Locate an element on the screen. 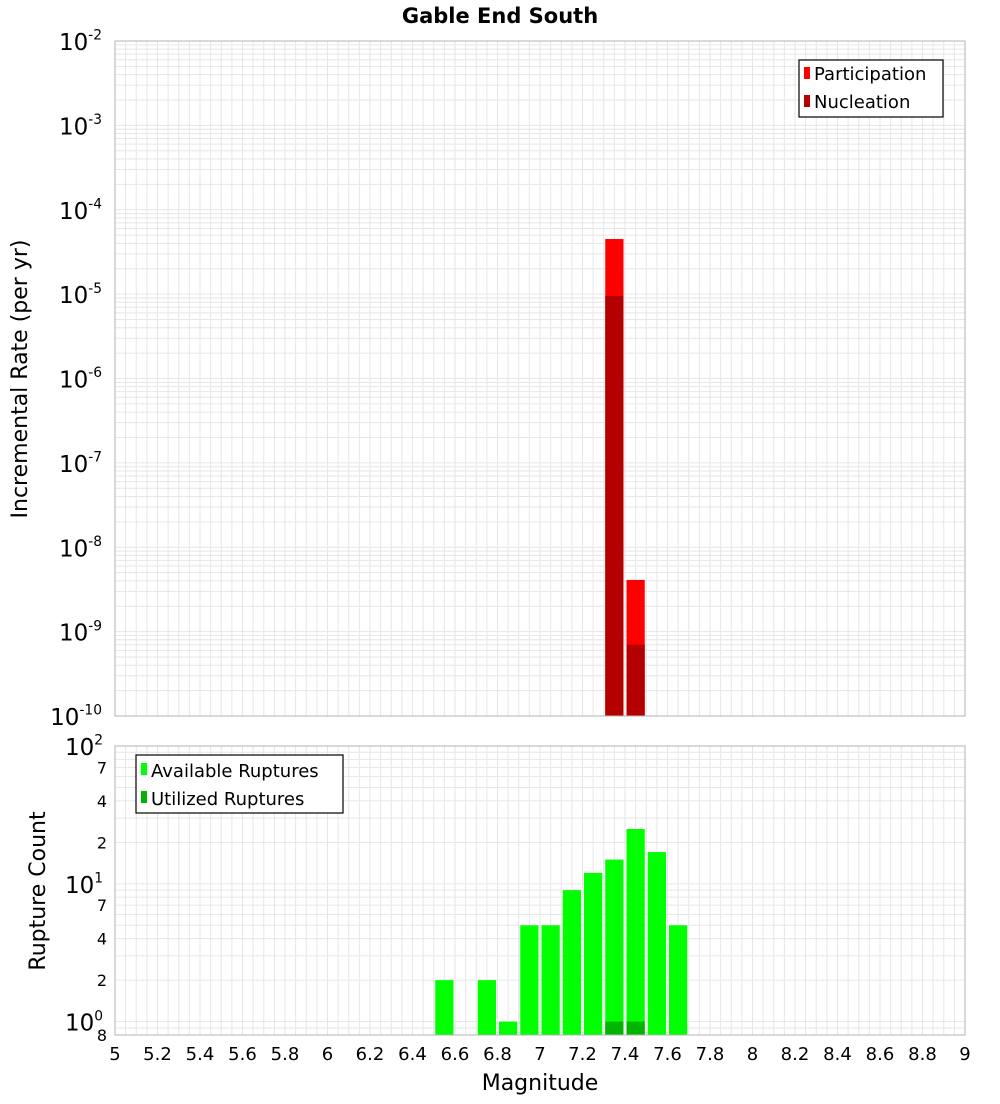 The image size is (1000, 1104). count-y-axis-label: Rupture Count is located at coordinates (38, 891).